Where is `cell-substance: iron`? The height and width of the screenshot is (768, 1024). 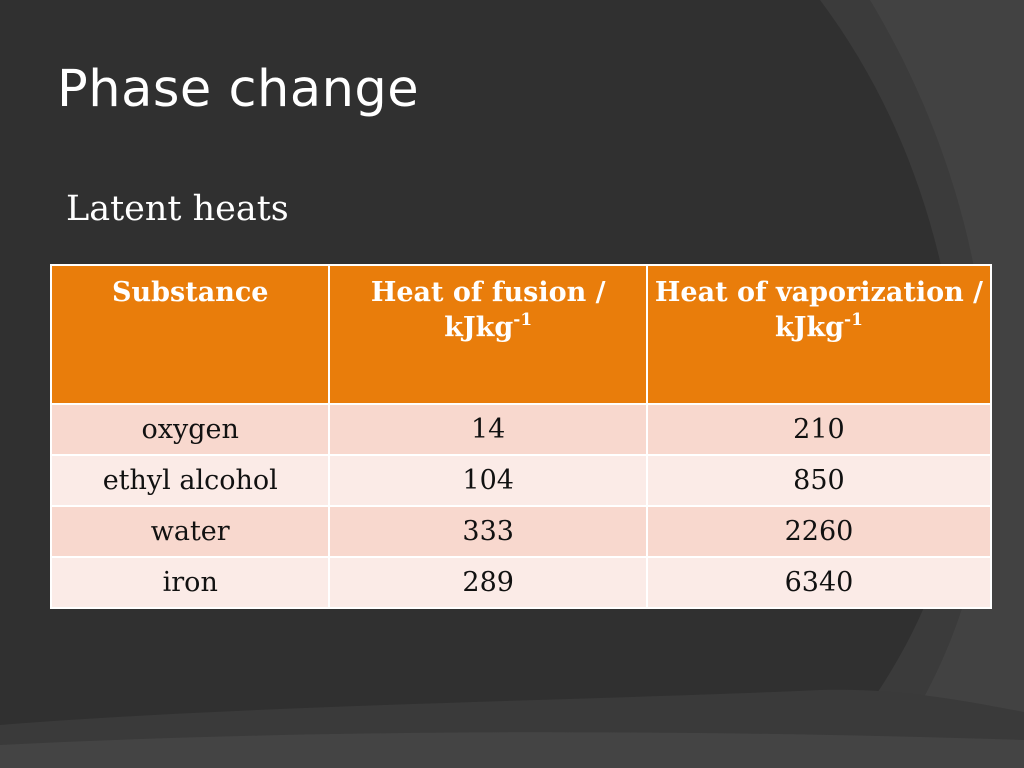 cell-substance: iron is located at coordinates (190, 582).